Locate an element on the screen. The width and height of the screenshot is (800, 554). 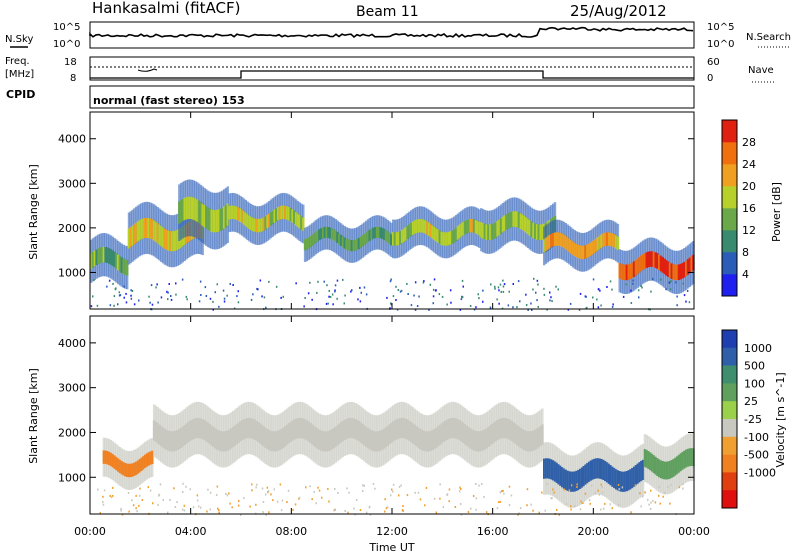
velocity-ytick-label: 3000 is located at coordinates (72, 388).